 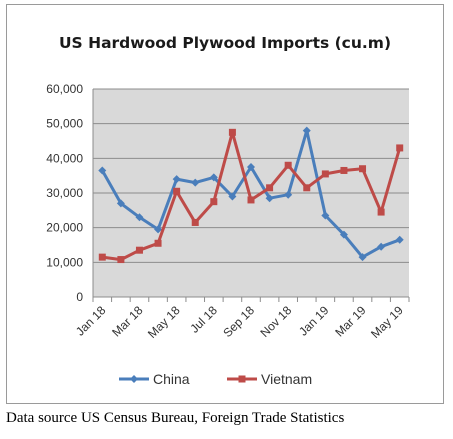 I want to click on x-tick-label: Mar 18, so click(x=127, y=321).